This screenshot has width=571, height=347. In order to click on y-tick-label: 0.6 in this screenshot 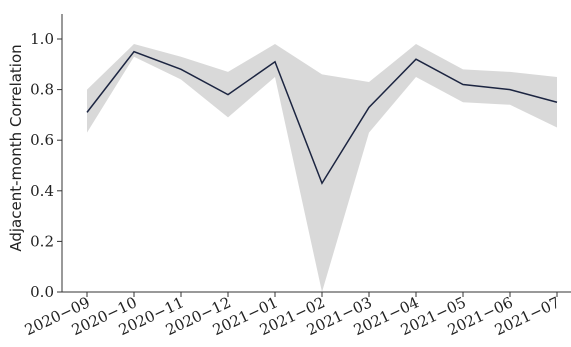, I will do `click(42, 140)`.